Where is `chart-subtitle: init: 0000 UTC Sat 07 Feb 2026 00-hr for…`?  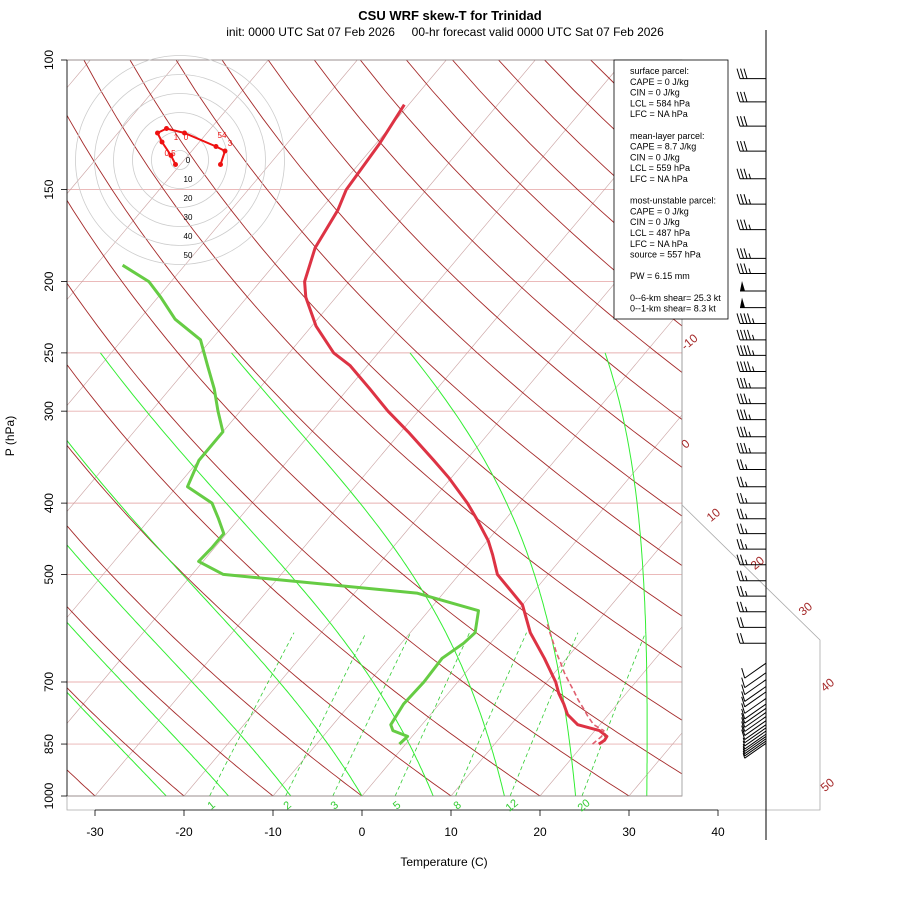
chart-subtitle: init: 0000 UTC Sat 07 Feb 2026 00-hr for… is located at coordinates (445, 32).